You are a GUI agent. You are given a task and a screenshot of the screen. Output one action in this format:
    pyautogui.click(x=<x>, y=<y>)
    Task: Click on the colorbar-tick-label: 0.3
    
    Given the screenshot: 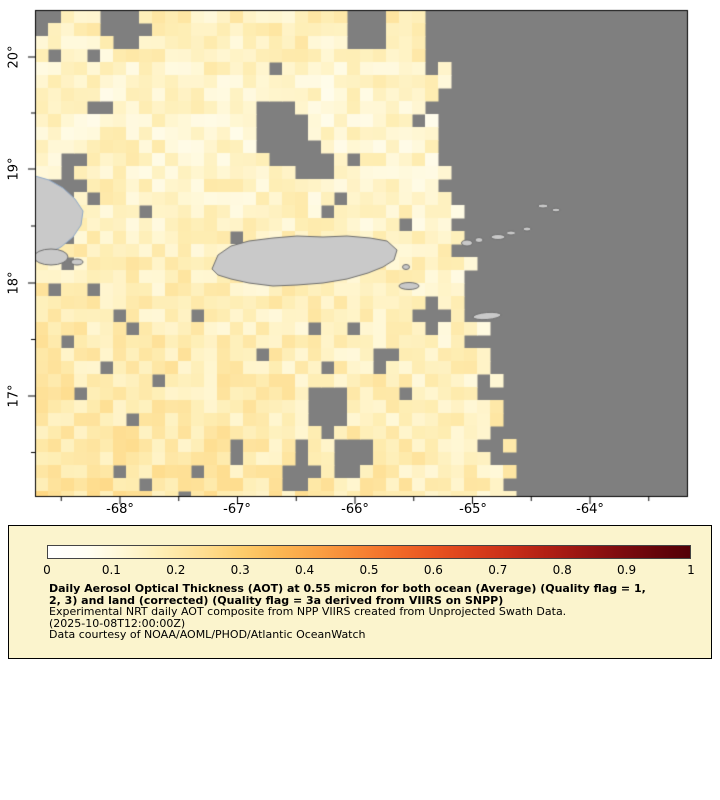 What is the action you would take?
    pyautogui.click(x=240, y=570)
    